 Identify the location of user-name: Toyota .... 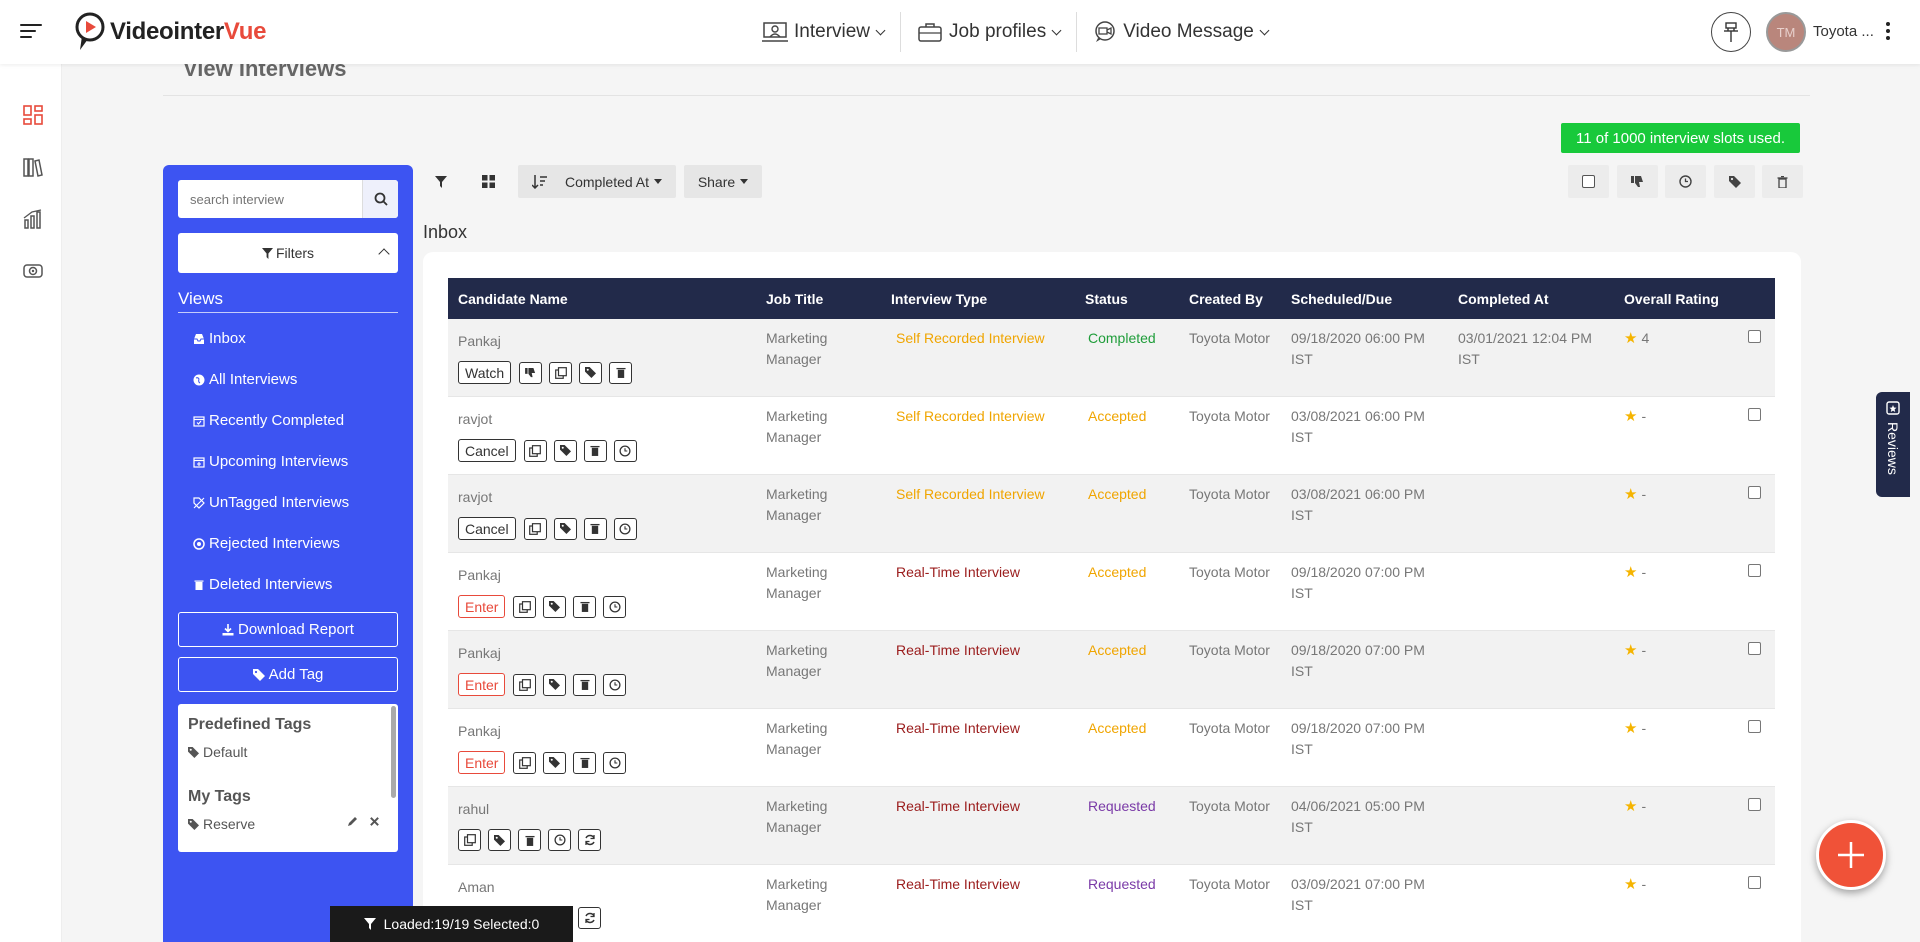
(1843, 31).